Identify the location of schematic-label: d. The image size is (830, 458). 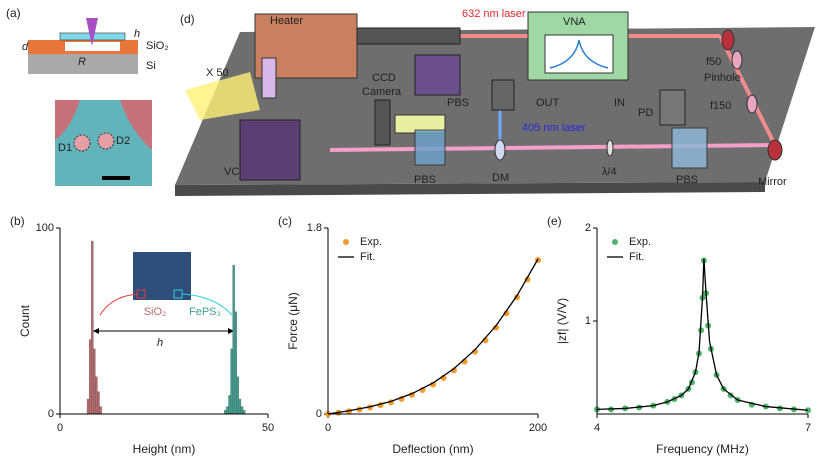
(25, 47).